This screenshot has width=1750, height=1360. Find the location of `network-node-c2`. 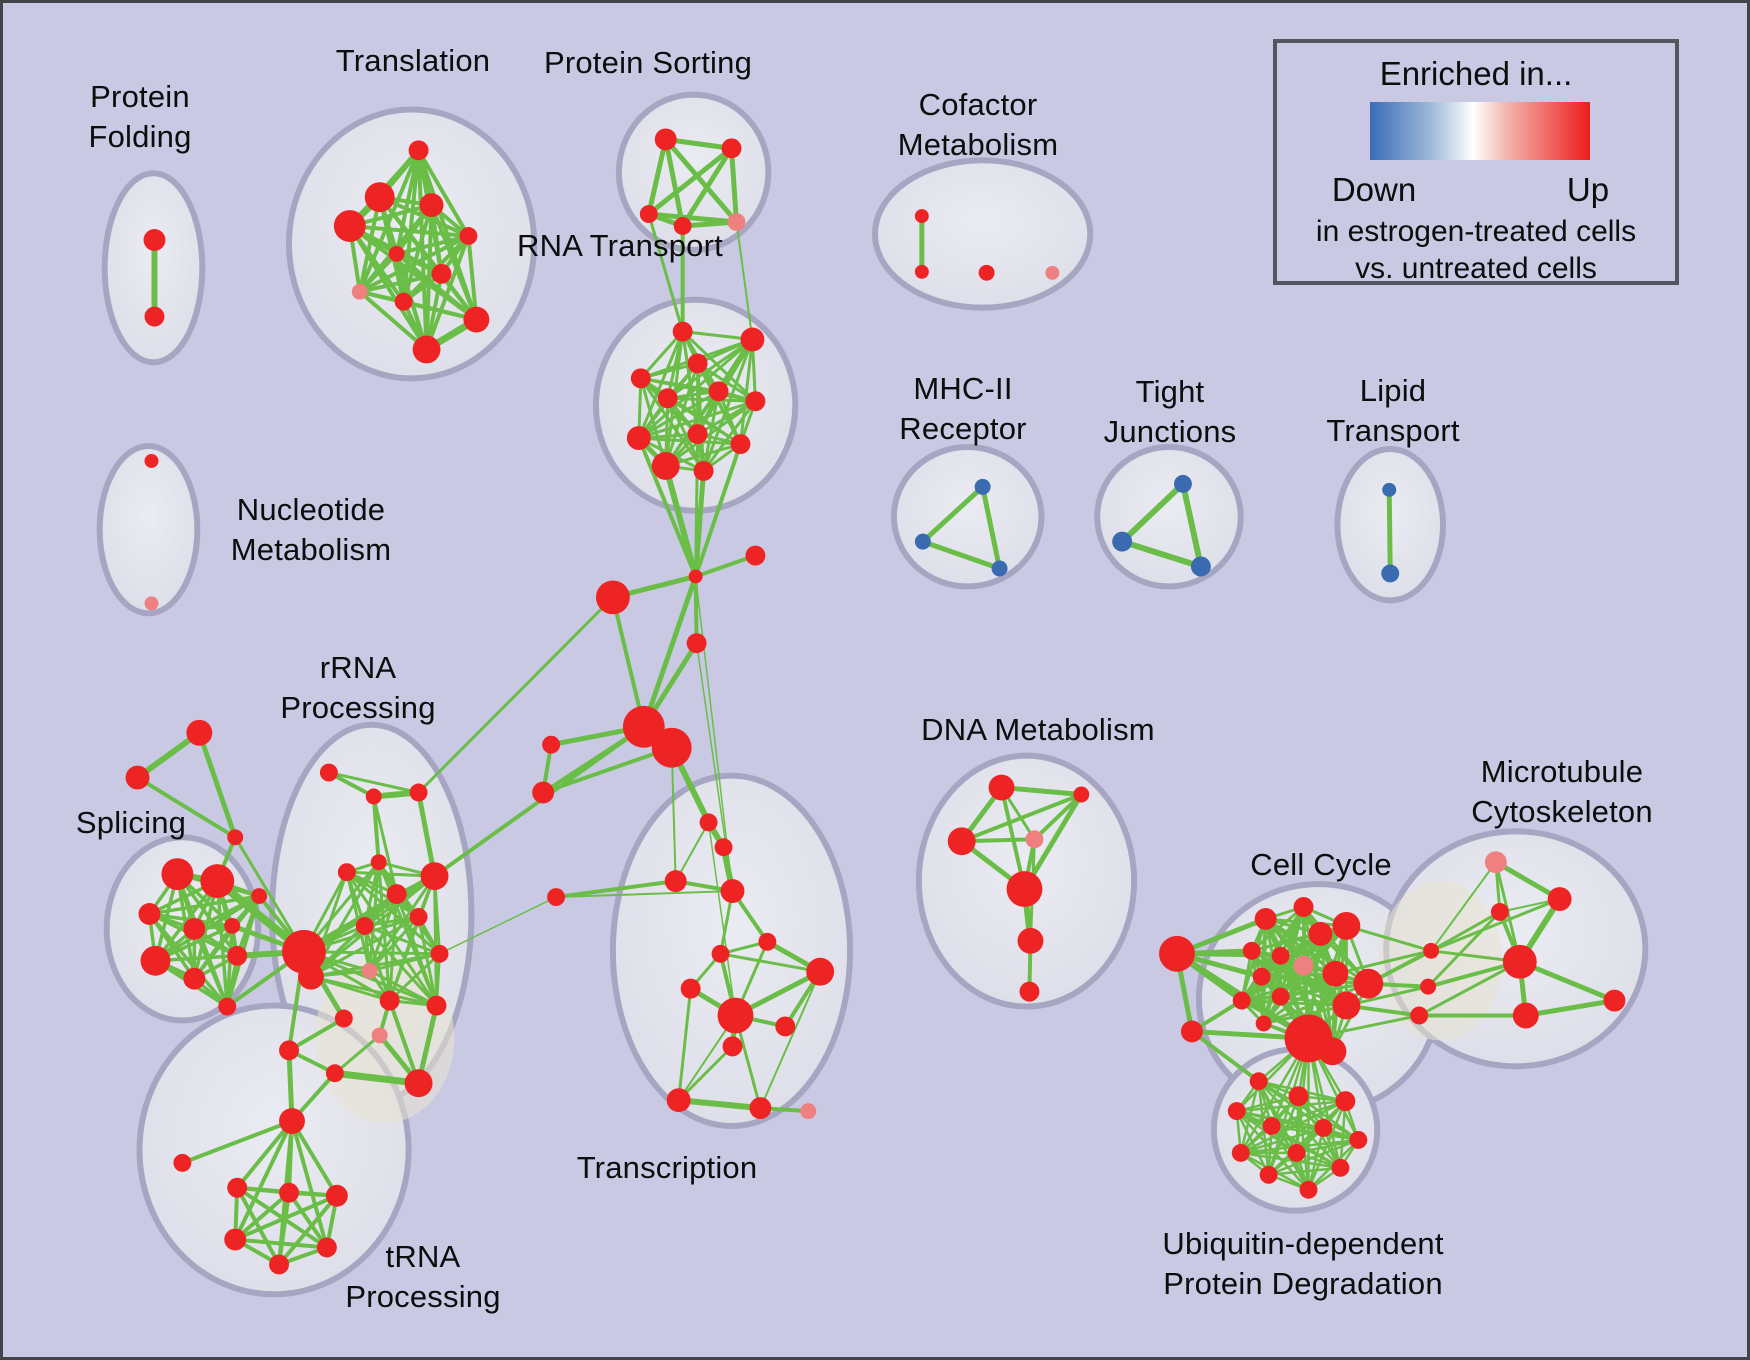

network-node-c2 is located at coordinates (543, 792).